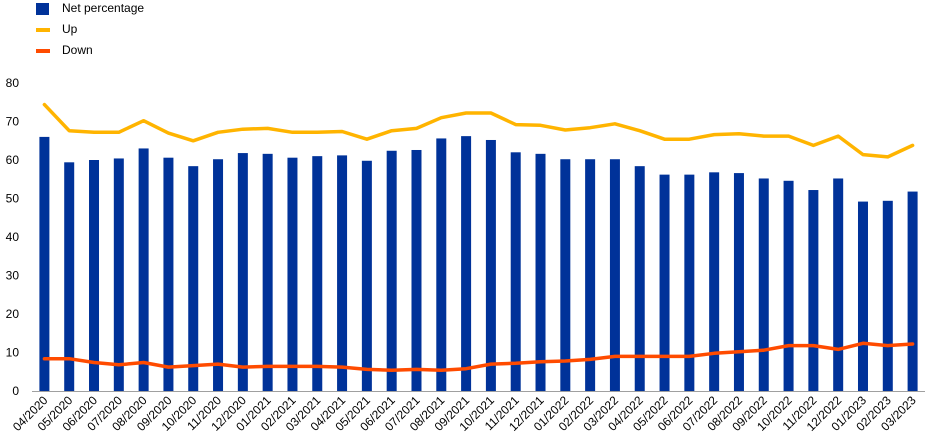 The width and height of the screenshot is (948, 448). What do you see at coordinates (77, 50) in the screenshot?
I see `legend-label-down: Down` at bounding box center [77, 50].